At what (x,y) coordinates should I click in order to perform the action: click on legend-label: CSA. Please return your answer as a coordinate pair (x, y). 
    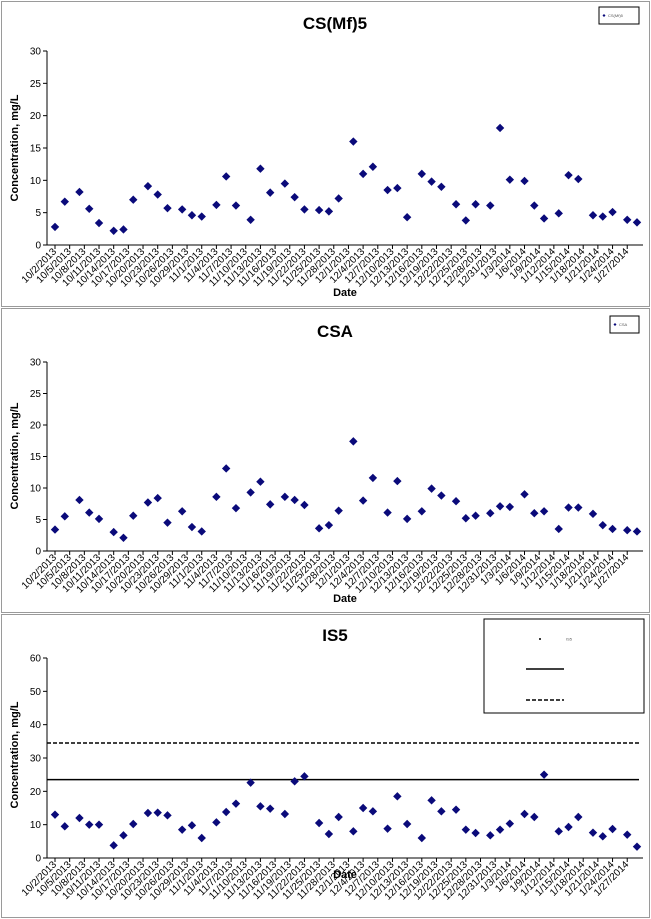
    Looking at the image, I should click on (623, 324).